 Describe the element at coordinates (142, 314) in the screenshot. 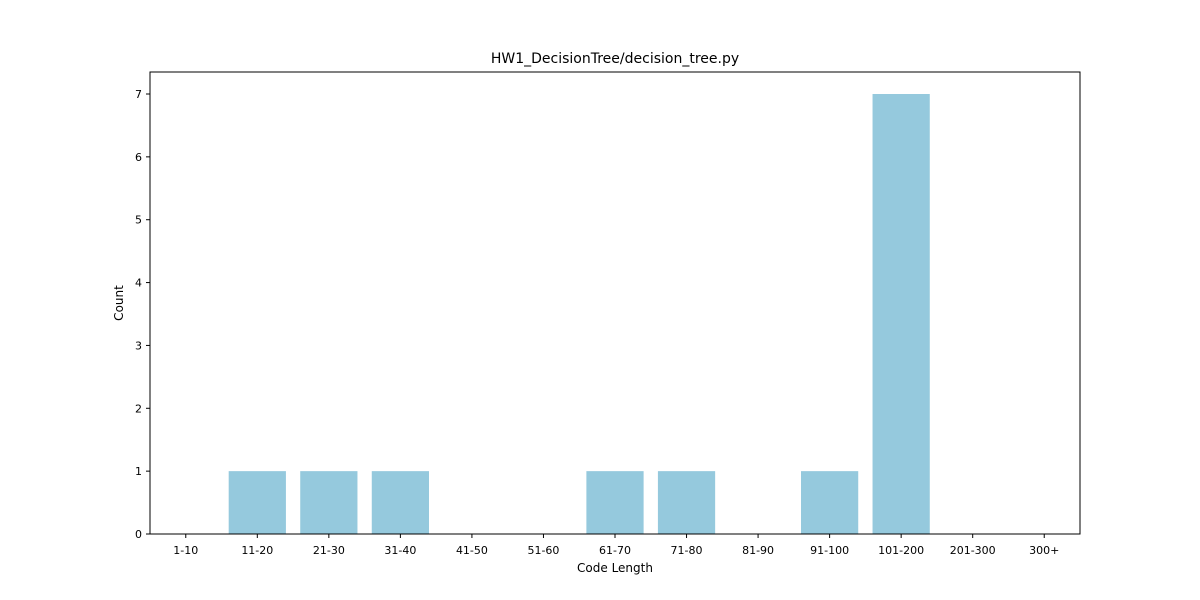

I see `y-axis: 0 1 2 3 4 5 6 7` at that location.